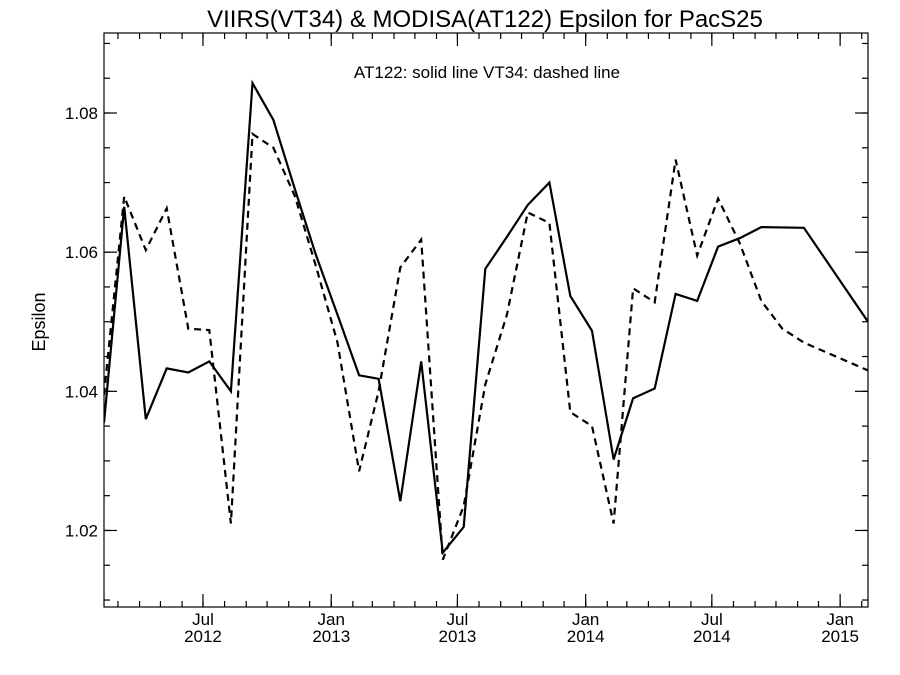  I want to click on y-tick-label: 1.02, so click(81, 530).